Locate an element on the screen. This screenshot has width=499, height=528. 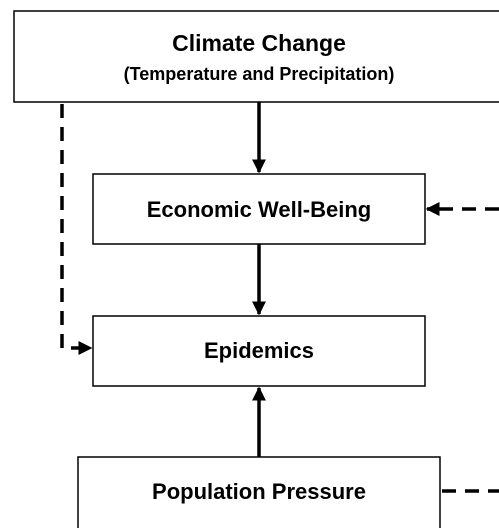
economic-box is located at coordinates (259, 209).